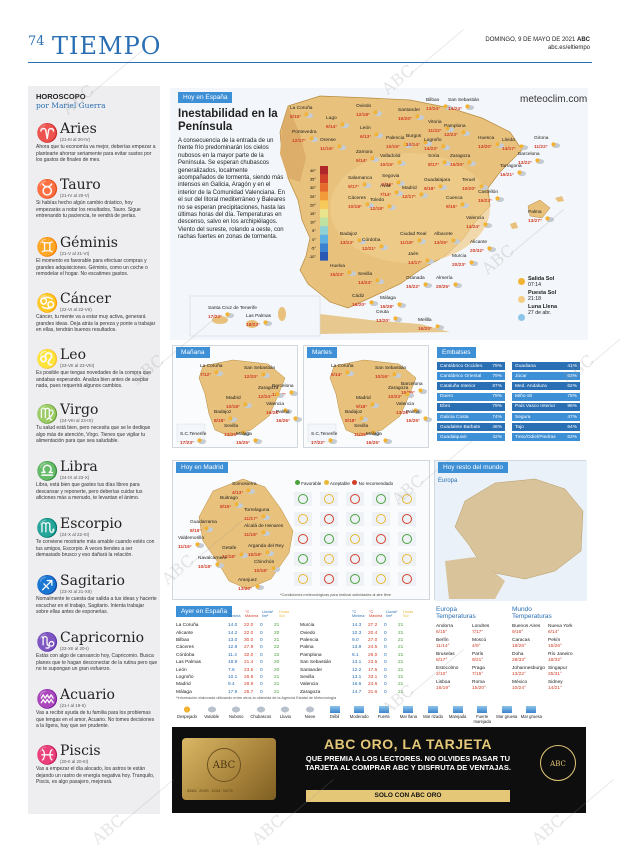  What do you see at coordinates (526, 626) in the screenshot?
I see `world-temp-city: Buenos Aires` at bounding box center [526, 626].